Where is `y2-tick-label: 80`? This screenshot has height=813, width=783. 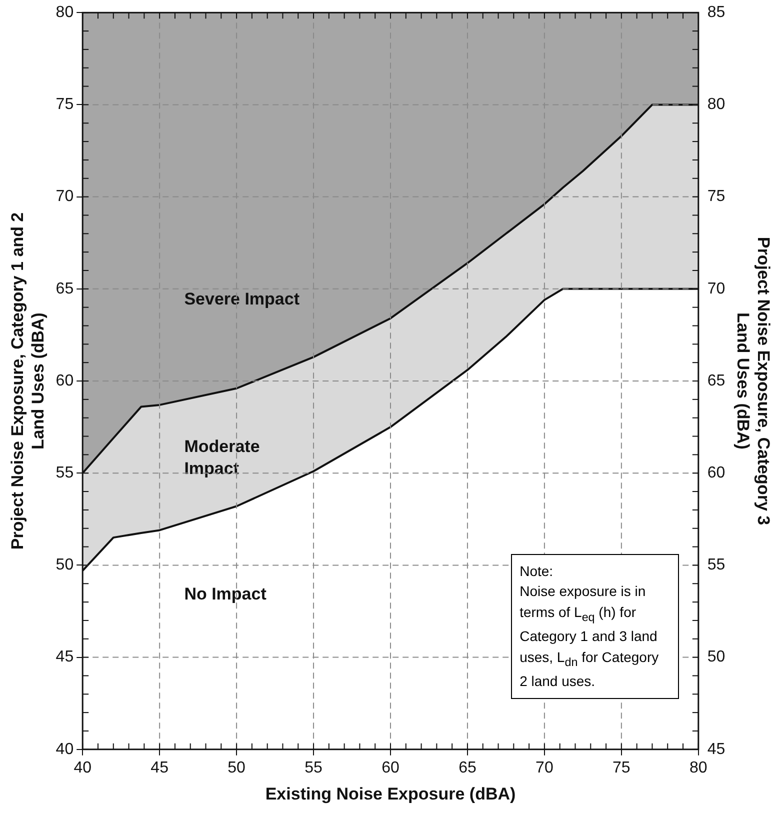 y2-tick-label: 80 is located at coordinates (716, 105).